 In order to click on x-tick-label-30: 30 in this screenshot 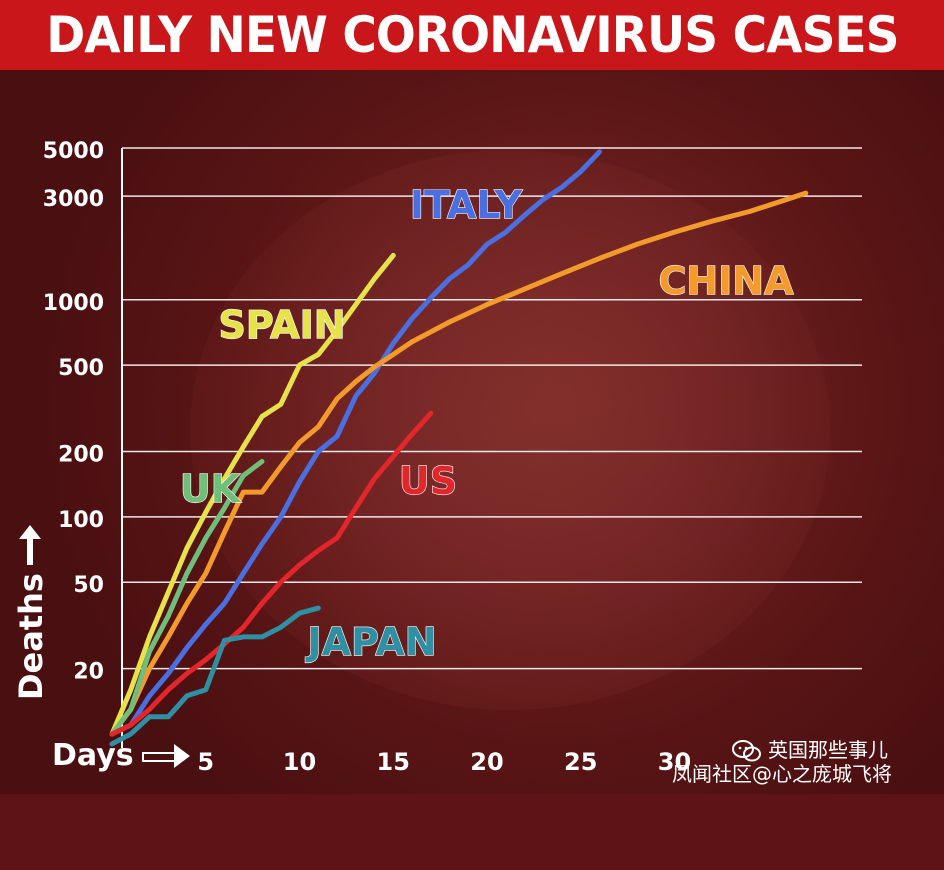, I will do `click(674, 762)`.